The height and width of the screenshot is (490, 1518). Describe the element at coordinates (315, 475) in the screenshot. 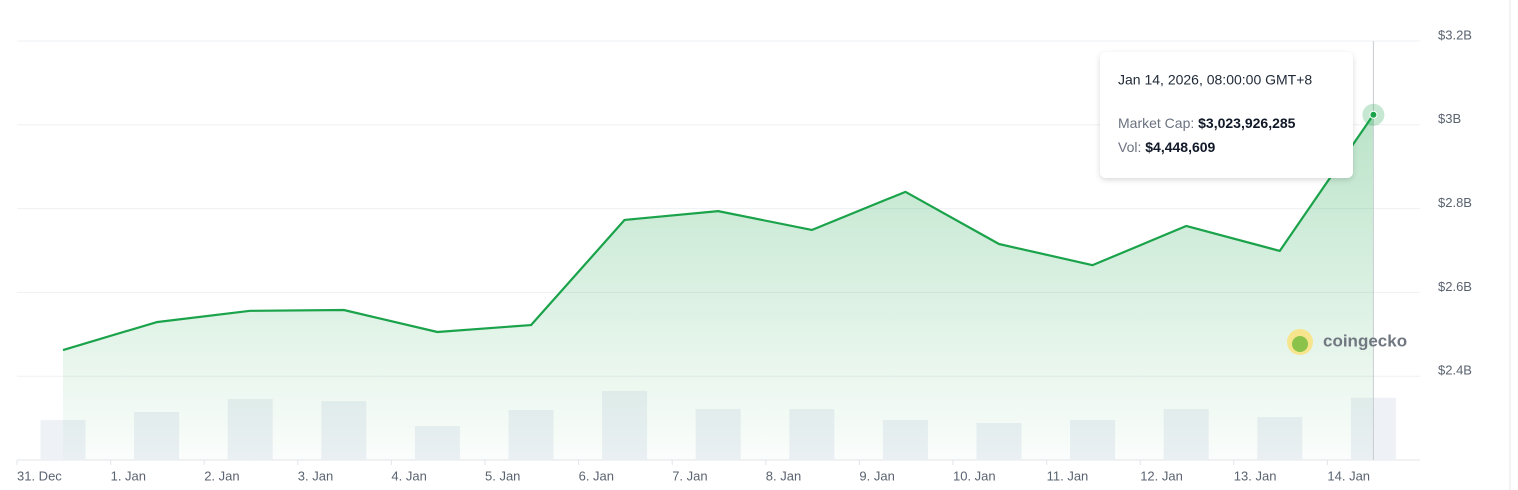

I see `x-tick-label: 3. Jan` at that location.